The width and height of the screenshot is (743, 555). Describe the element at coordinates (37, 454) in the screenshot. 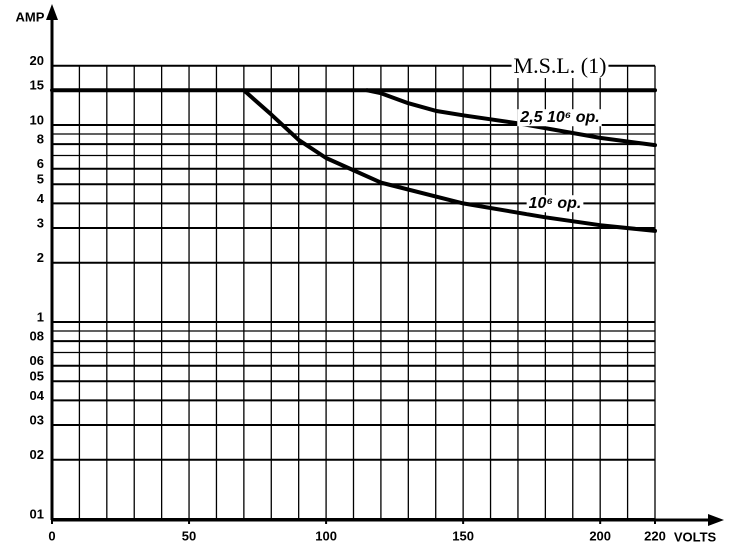

I see `y-tick-label: 02` at that location.